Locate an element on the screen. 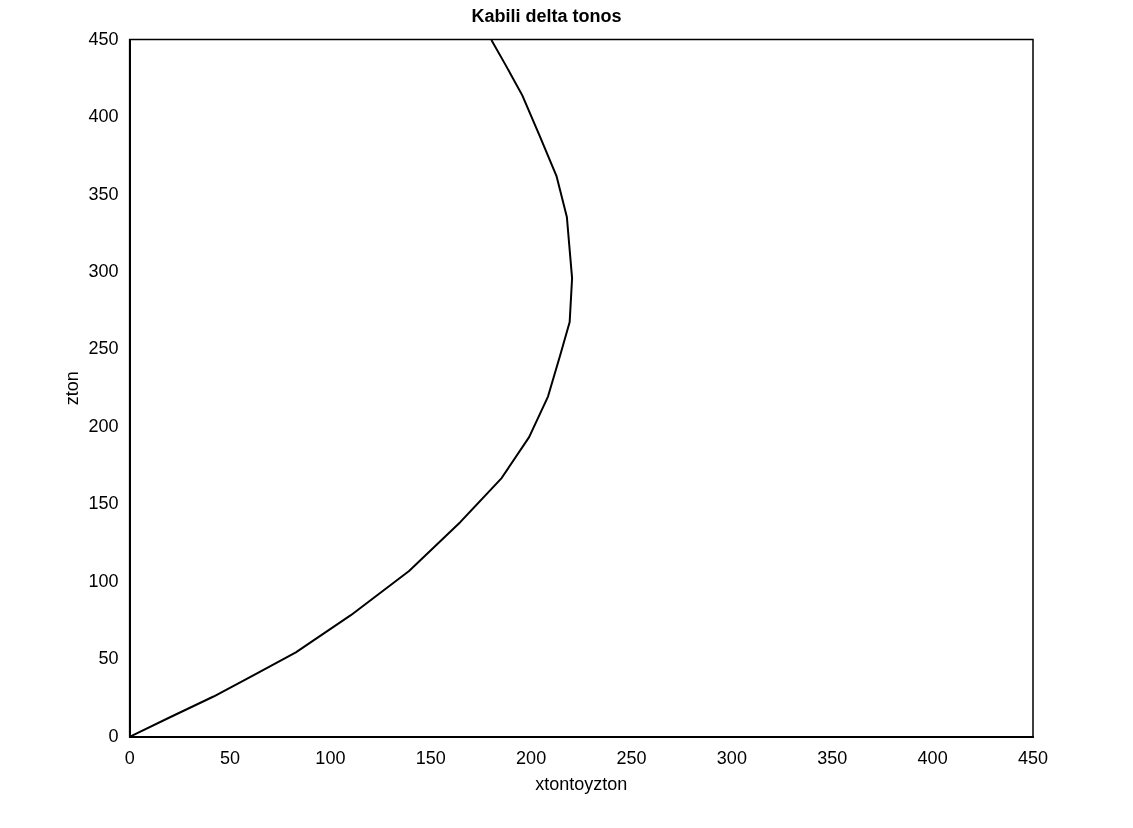 Image resolution: width=1133 pixels, height=828 pixels. x-tick-label: 150 is located at coordinates (430, 757).